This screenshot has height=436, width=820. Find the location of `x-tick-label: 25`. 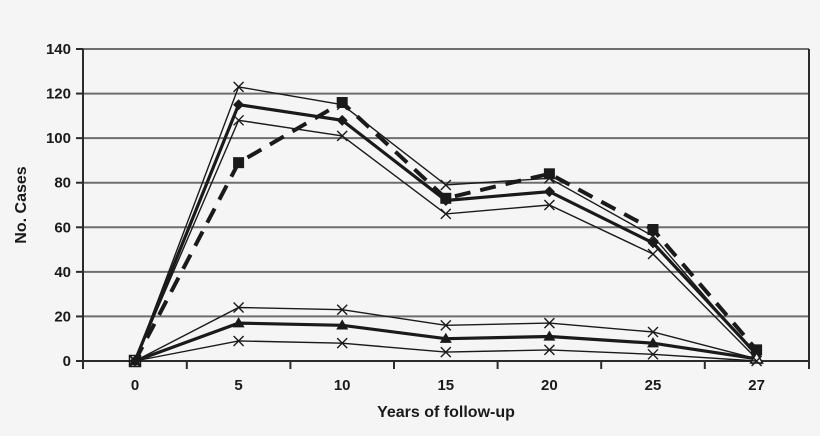

x-tick-label: 25 is located at coordinates (653, 385).